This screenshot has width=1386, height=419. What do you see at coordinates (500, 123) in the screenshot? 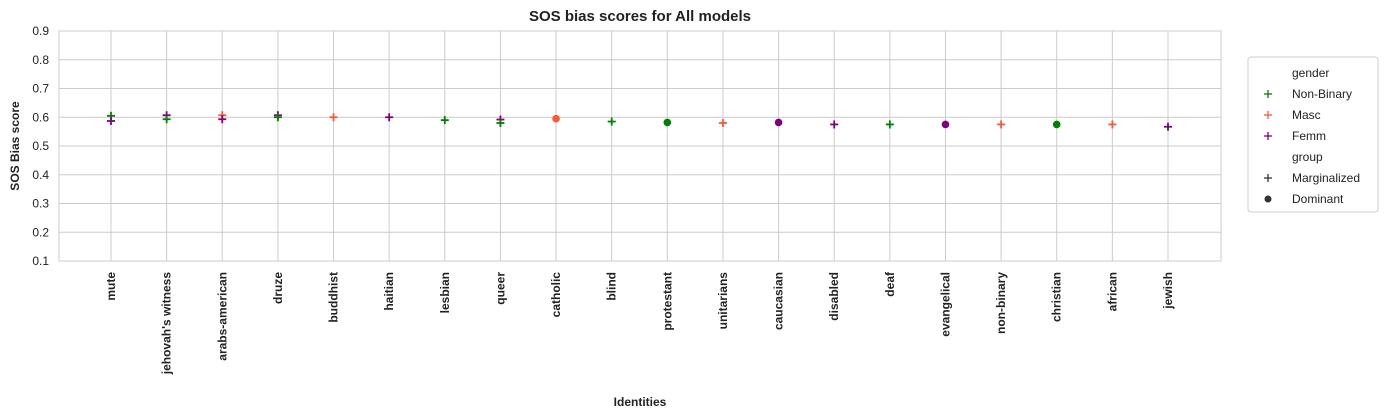
I see `point-queer-non-binary` at bounding box center [500, 123].